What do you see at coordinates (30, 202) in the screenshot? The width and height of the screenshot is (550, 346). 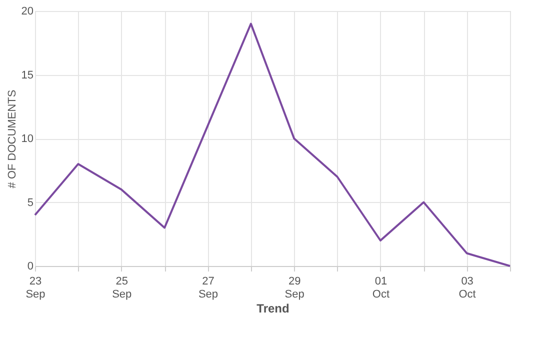 I see `y-tick-label: 5` at bounding box center [30, 202].